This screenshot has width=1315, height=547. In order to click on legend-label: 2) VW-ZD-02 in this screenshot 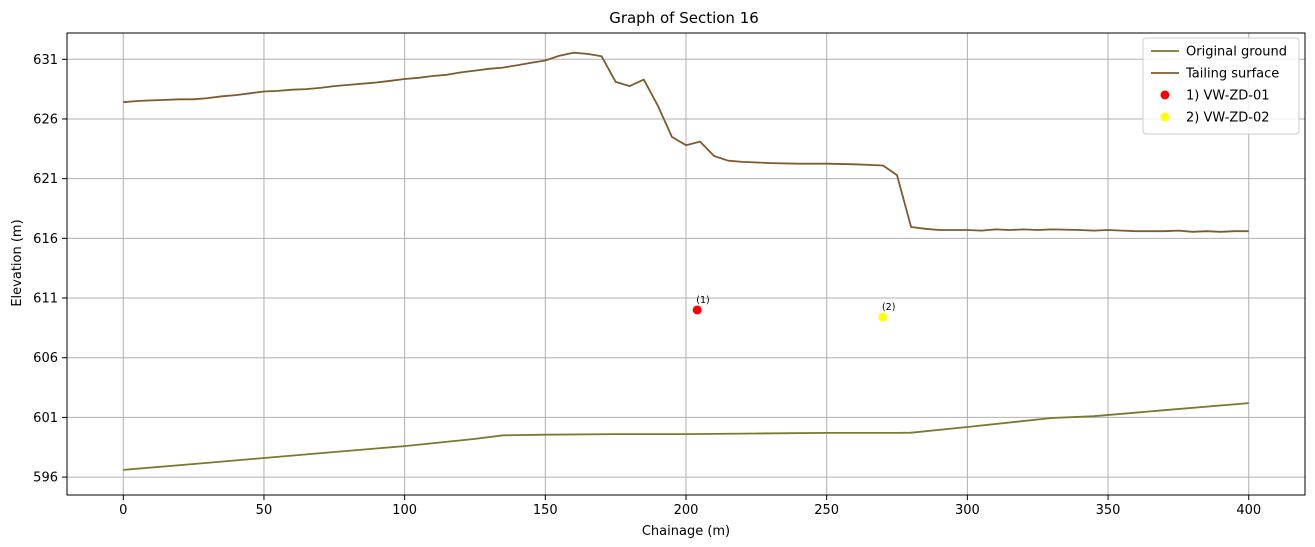, I will do `click(1228, 118)`.